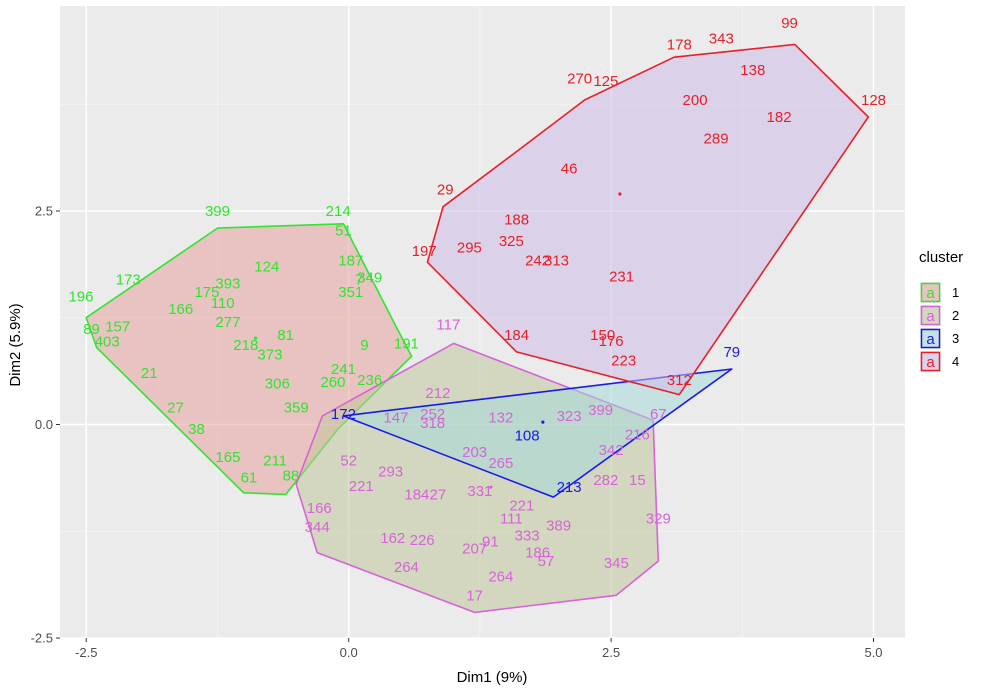 The height and width of the screenshot is (688, 997). Describe the element at coordinates (406, 343) in the screenshot. I see `cluster-1-point-label: 191` at that location.